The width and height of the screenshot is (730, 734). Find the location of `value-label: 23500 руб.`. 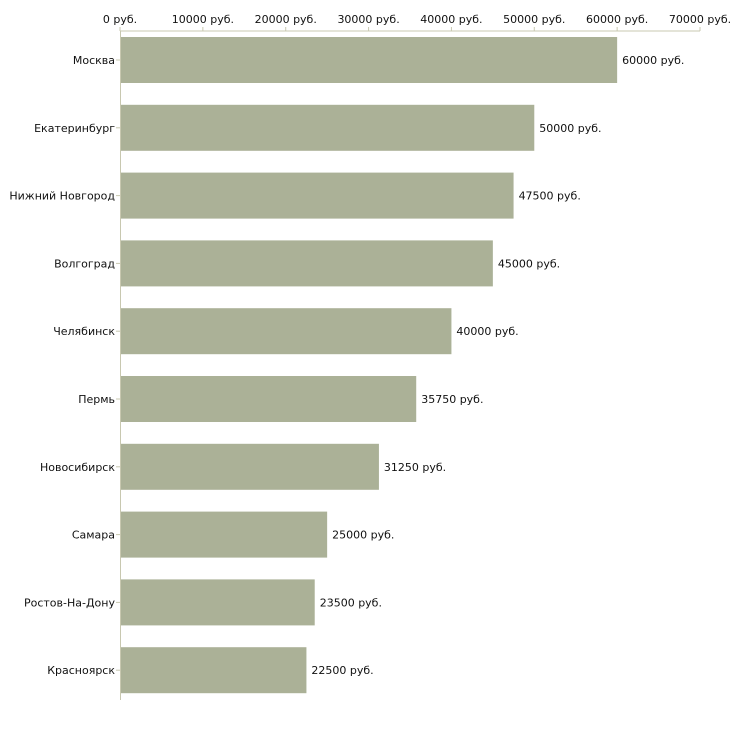

value-label: 23500 руб. is located at coordinates (351, 602).